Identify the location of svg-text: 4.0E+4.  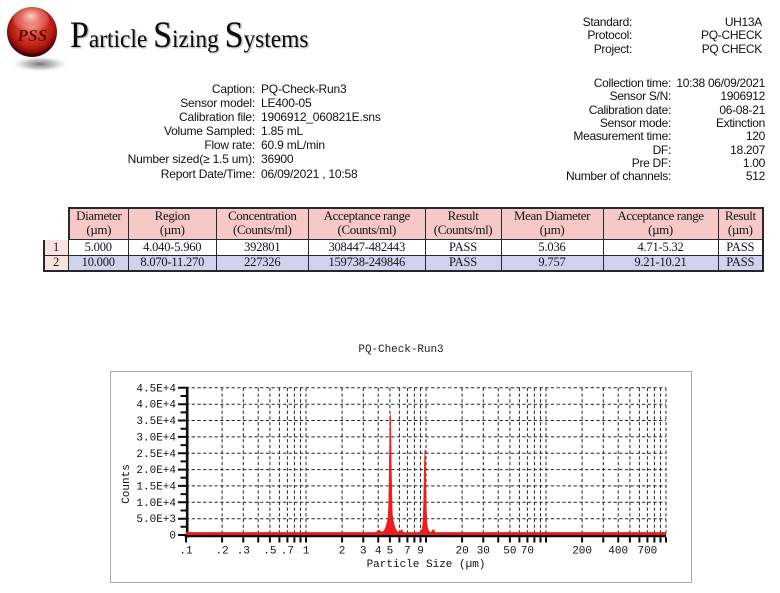
(156, 406).